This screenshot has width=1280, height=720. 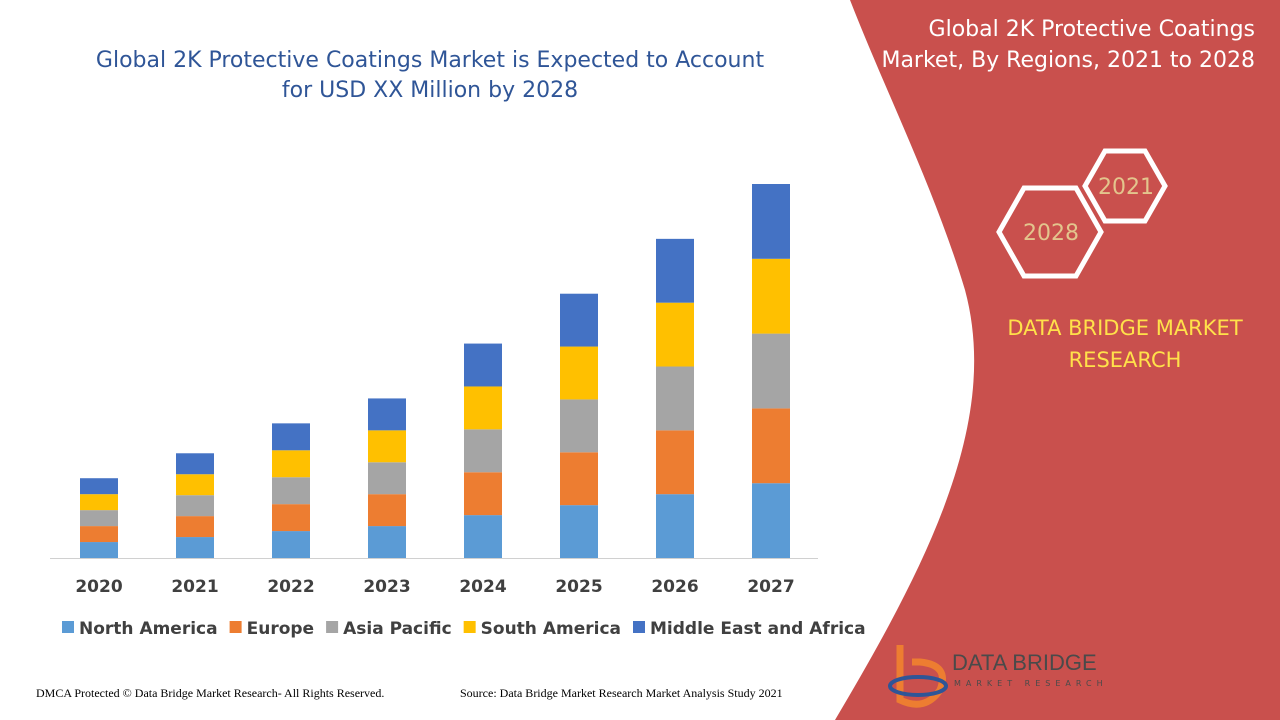 What do you see at coordinates (194, 587) in the screenshot?
I see `x-tick-label: 2021` at bounding box center [194, 587].